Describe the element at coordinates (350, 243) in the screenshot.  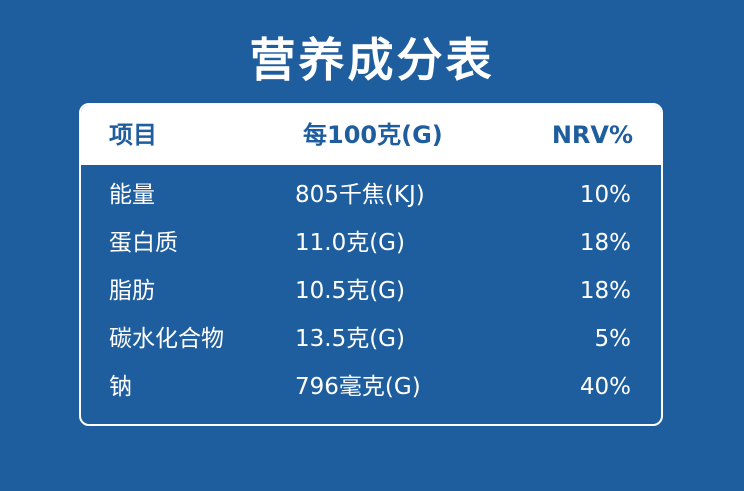
I see `row-amount: 11.0克(G)` at that location.